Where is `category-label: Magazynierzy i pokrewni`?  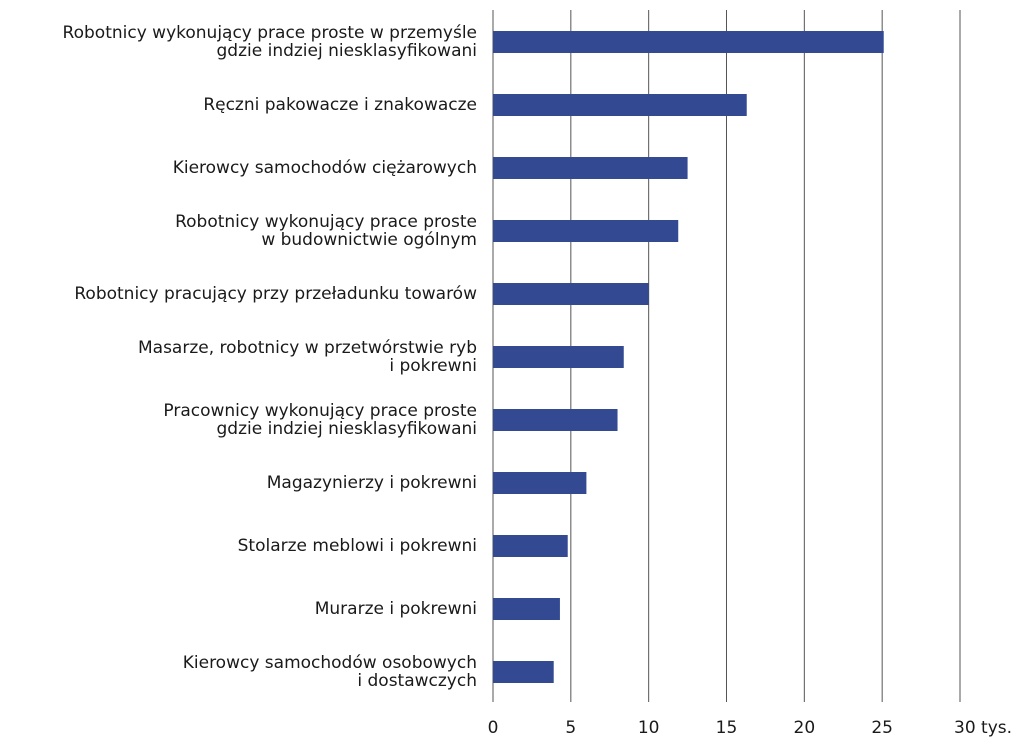
category-label: Magazynierzy i pokrewni is located at coordinates (372, 483).